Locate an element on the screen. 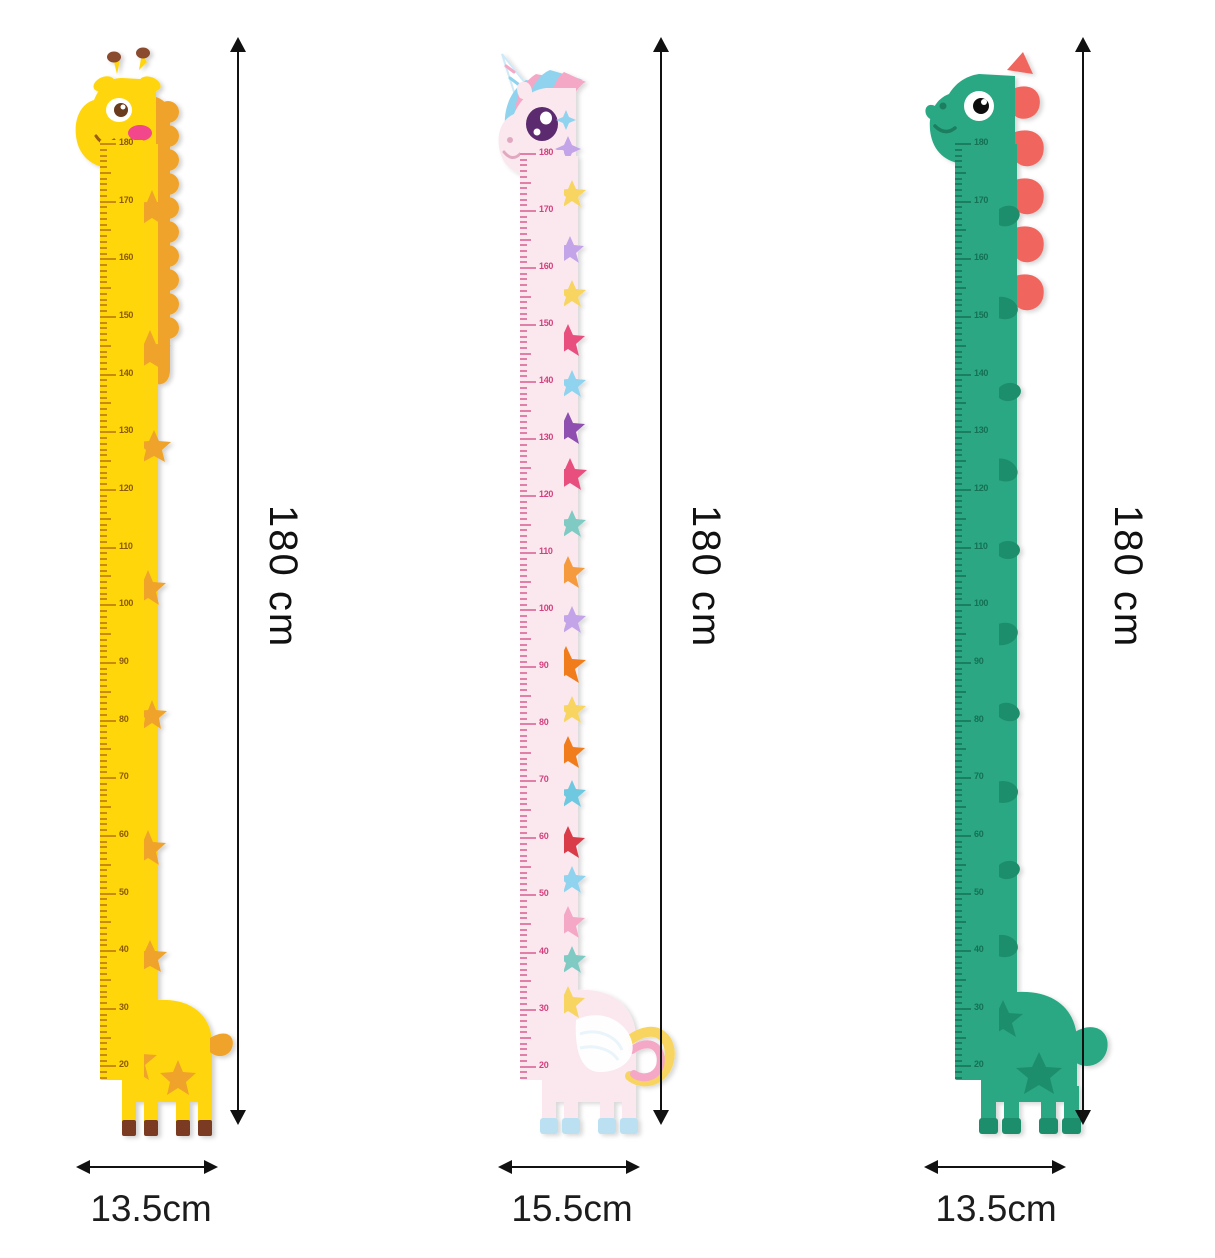  unicorn-artwork is located at coordinates (586, 593).